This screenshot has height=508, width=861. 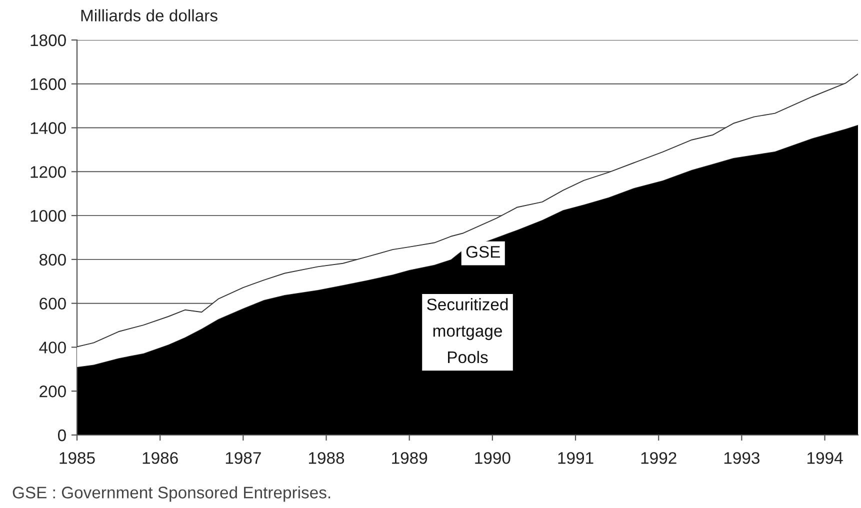 I want to click on series-label: Securitized mortgage Pools, so click(x=467, y=331).